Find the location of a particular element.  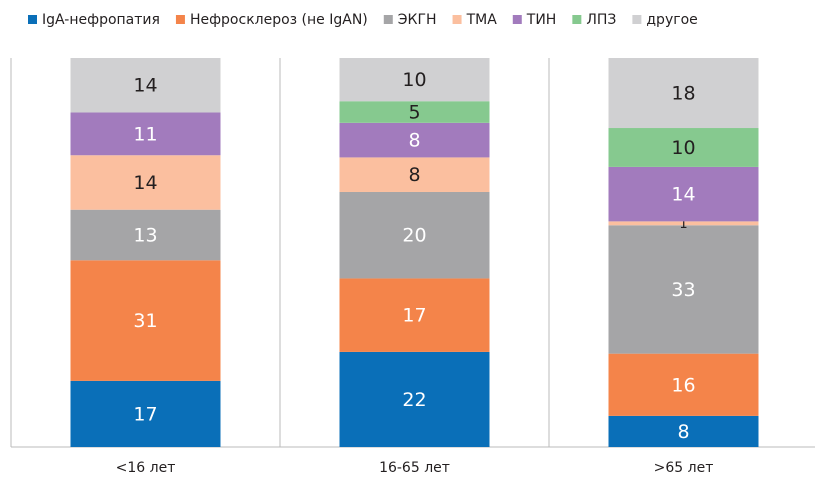

x-tick-label: >65 лет is located at coordinates (684, 468).